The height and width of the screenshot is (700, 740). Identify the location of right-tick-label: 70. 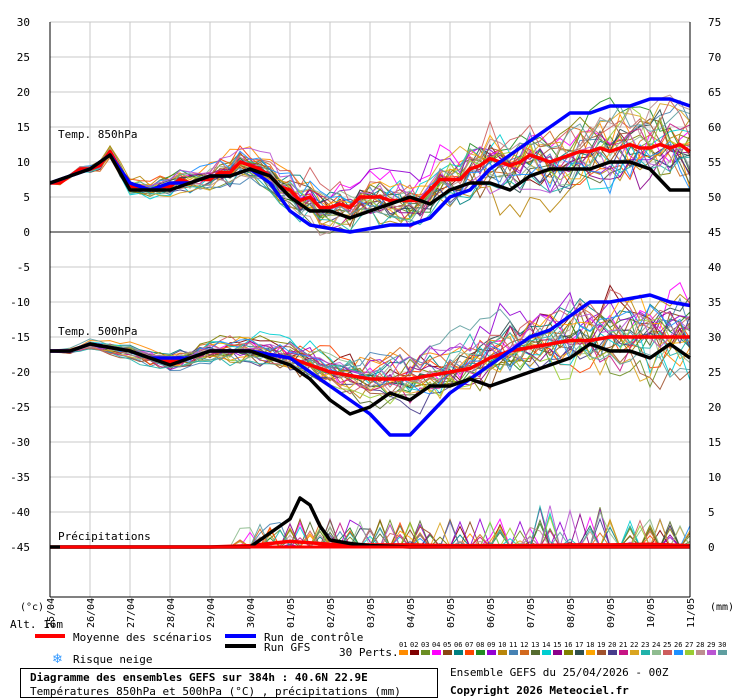
(714, 57).